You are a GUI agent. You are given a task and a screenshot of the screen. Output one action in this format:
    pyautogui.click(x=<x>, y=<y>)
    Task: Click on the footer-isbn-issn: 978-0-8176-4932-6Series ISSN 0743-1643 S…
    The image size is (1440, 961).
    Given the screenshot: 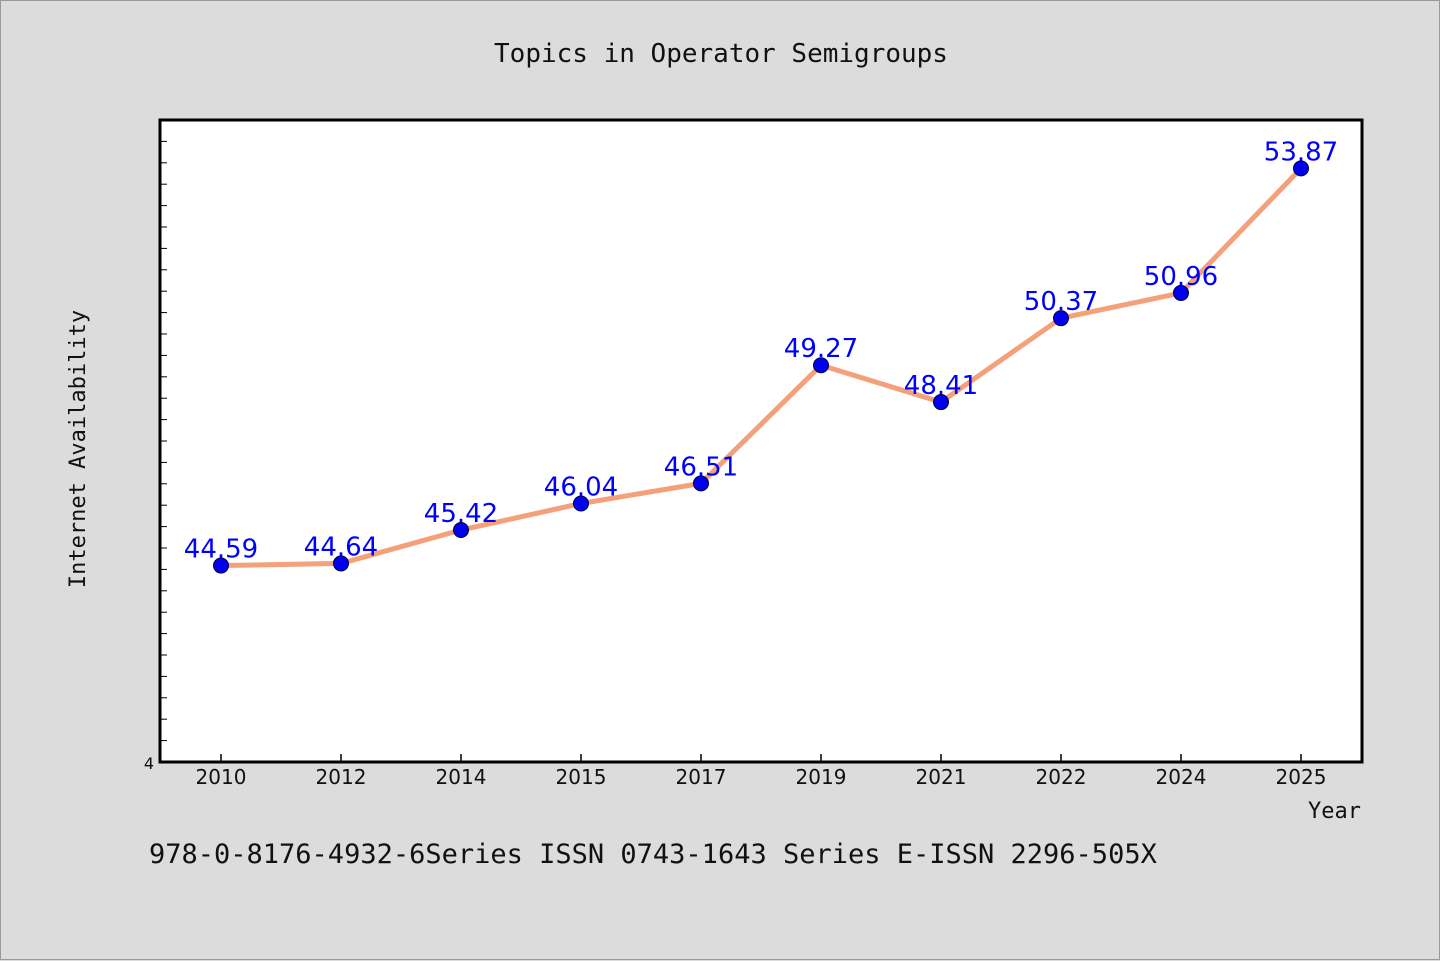 What is the action you would take?
    pyautogui.click(x=653, y=854)
    